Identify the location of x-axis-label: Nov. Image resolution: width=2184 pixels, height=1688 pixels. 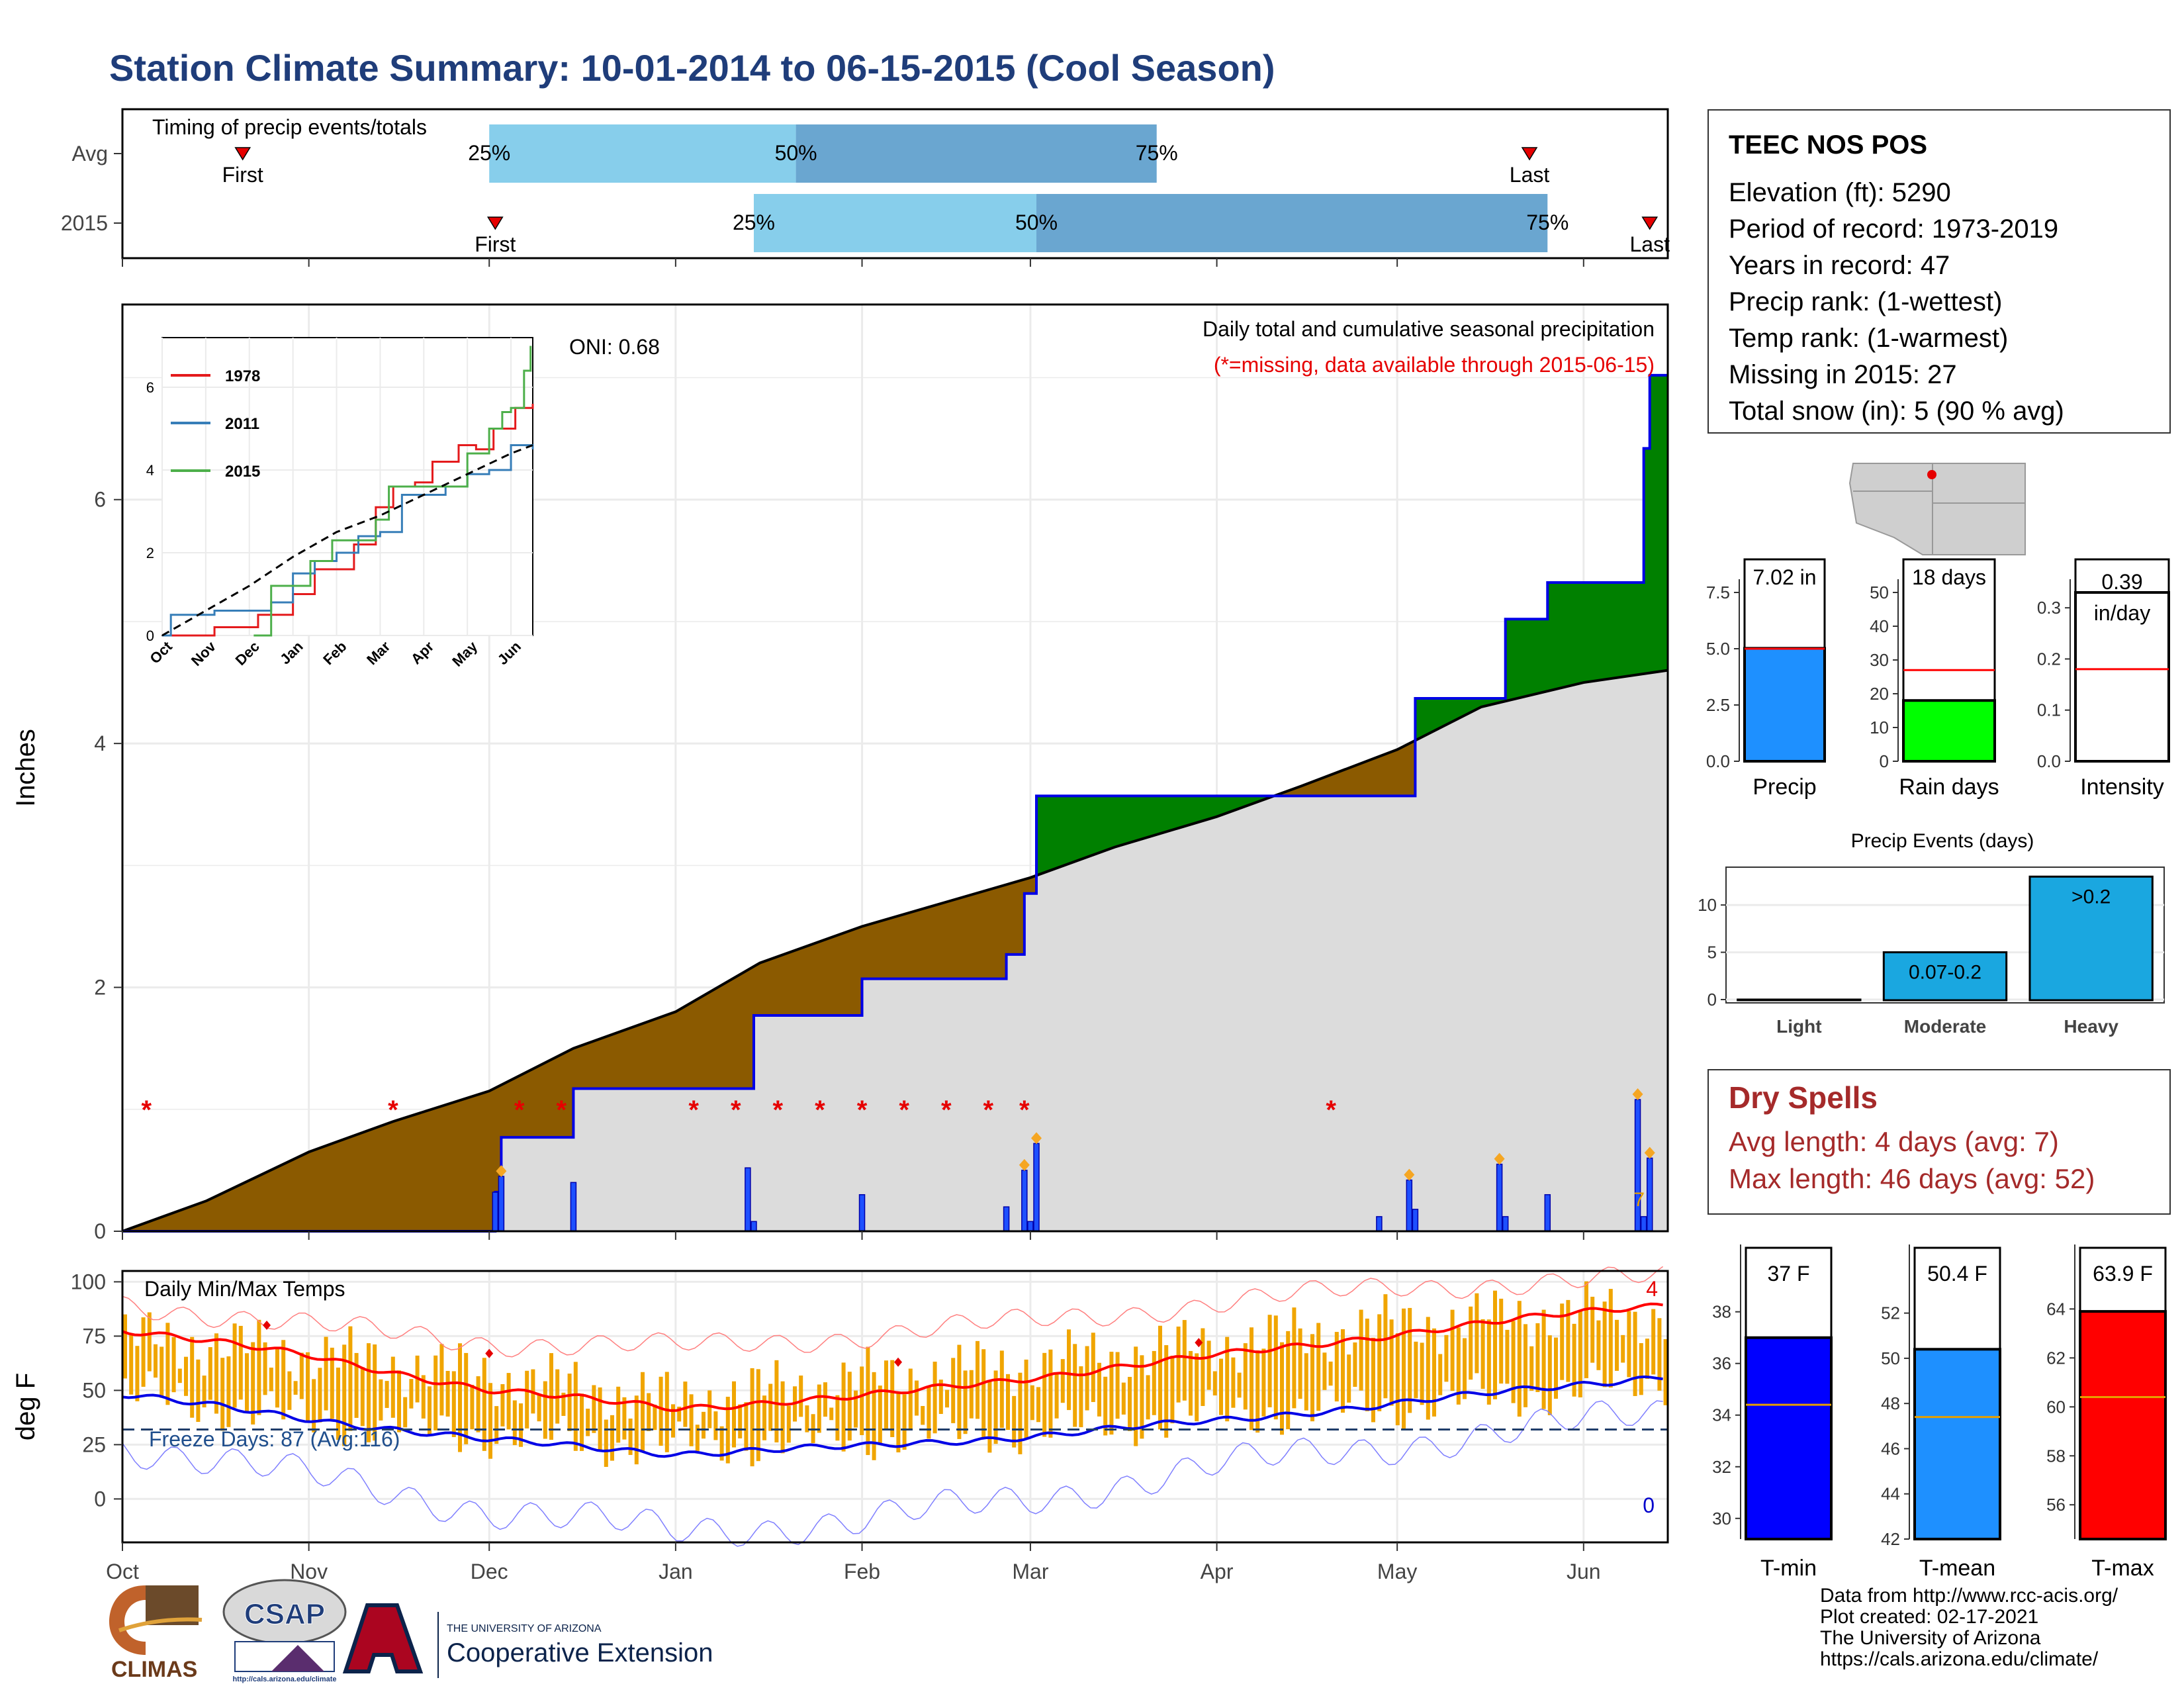
(309, 1571).